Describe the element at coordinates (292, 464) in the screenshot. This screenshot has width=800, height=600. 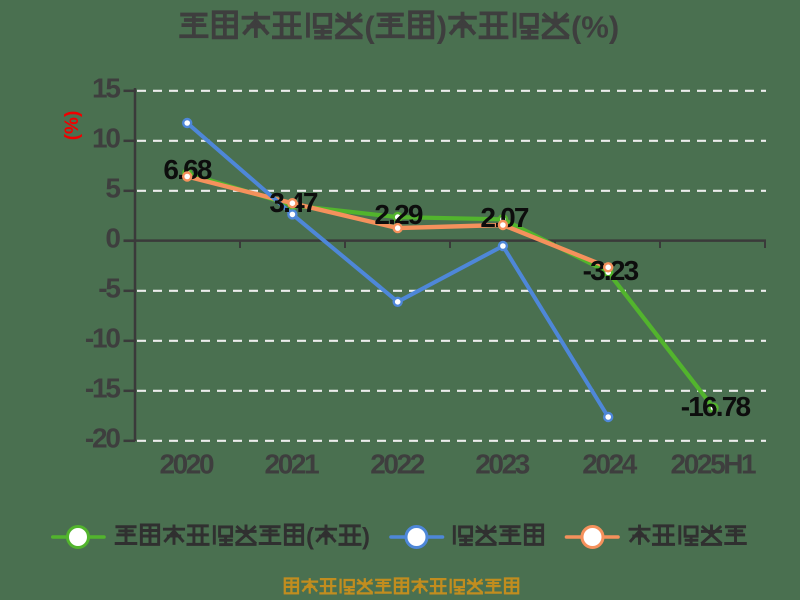
I see `svg-text: 2021` at that location.